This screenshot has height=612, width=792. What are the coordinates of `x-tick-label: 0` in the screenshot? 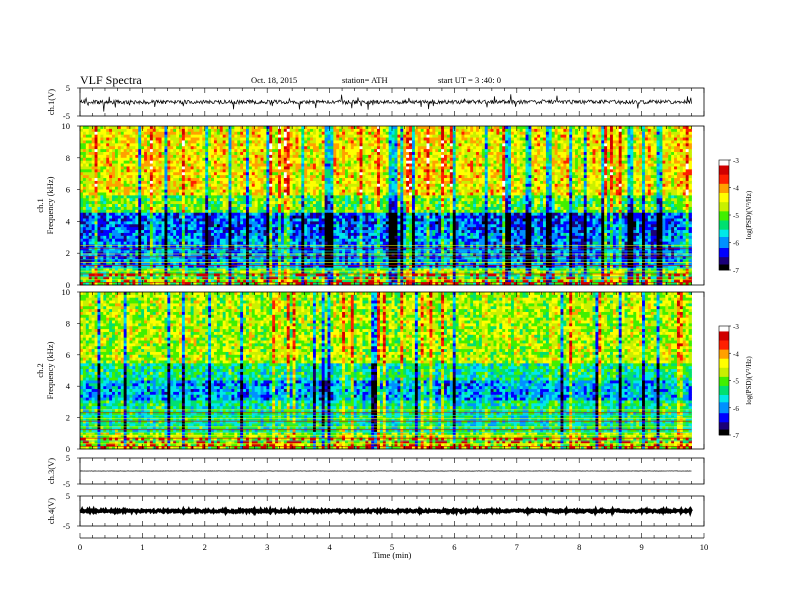 It's located at (80, 547).